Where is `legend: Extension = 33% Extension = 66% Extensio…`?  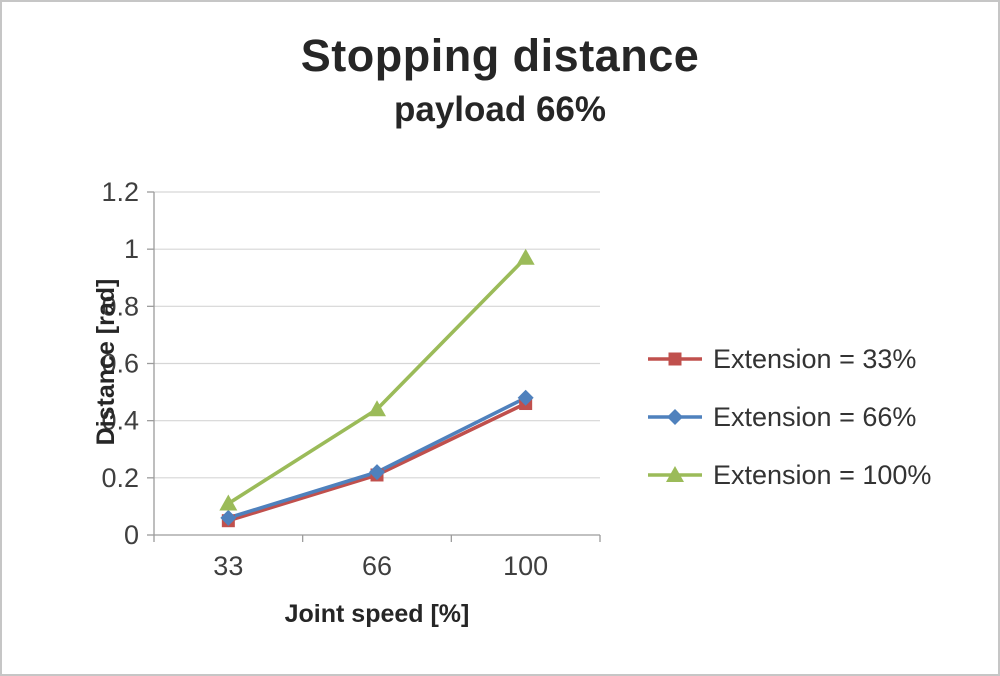
legend: Extension = 33% Extension = 66% Extensio… is located at coordinates (788, 417).